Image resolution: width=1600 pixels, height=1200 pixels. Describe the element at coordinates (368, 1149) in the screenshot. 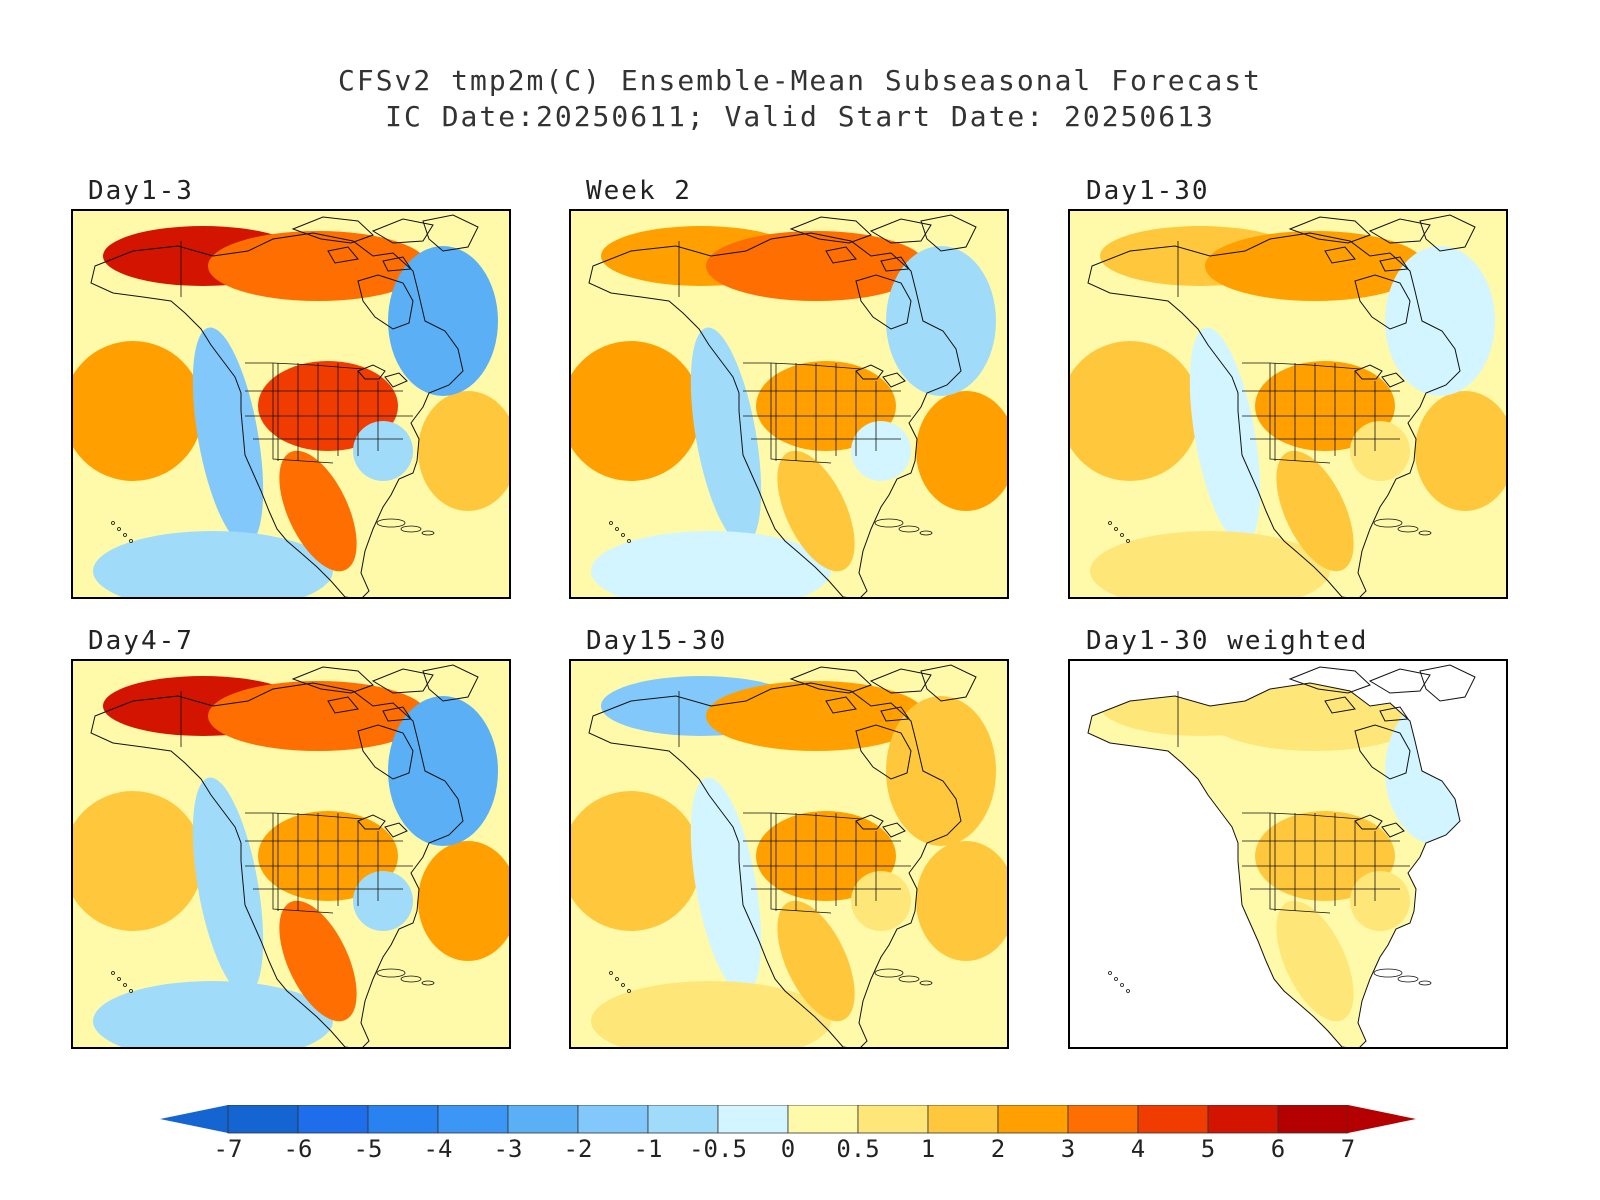

I see `colorbar-tick-label: -5` at that location.